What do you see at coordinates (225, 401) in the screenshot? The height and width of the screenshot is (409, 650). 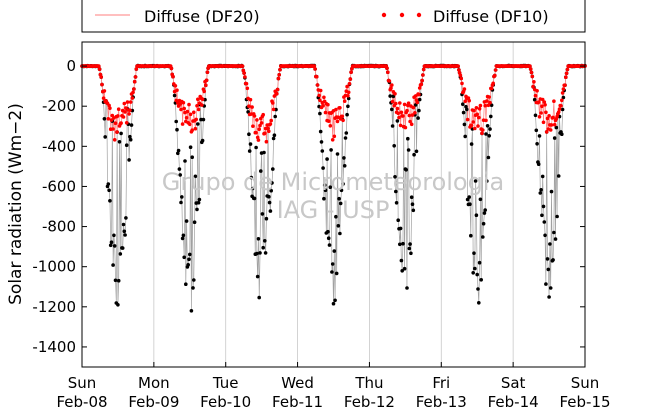 I see `x-tick-date-2: Feb-10` at bounding box center [225, 401].